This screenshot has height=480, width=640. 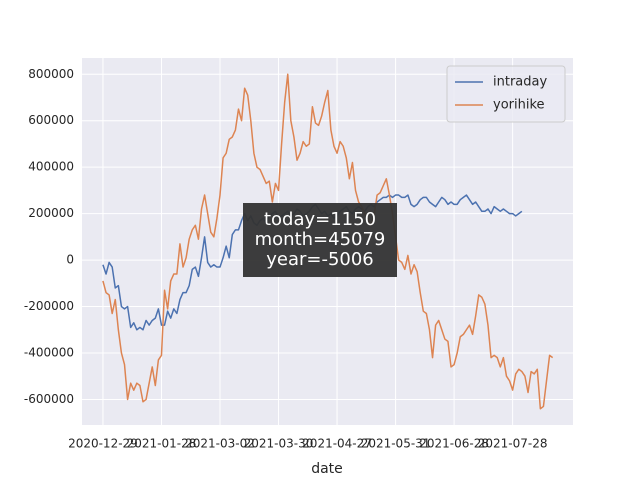 What do you see at coordinates (327, 469) in the screenshot?
I see `x-axis-label: date` at bounding box center [327, 469].